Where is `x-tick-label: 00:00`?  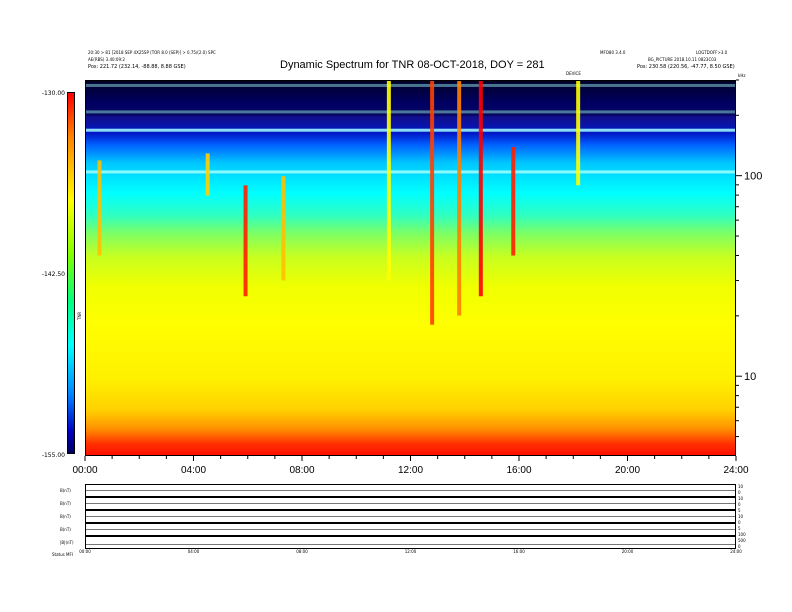 x-tick-label: 00:00 is located at coordinates (84, 470).